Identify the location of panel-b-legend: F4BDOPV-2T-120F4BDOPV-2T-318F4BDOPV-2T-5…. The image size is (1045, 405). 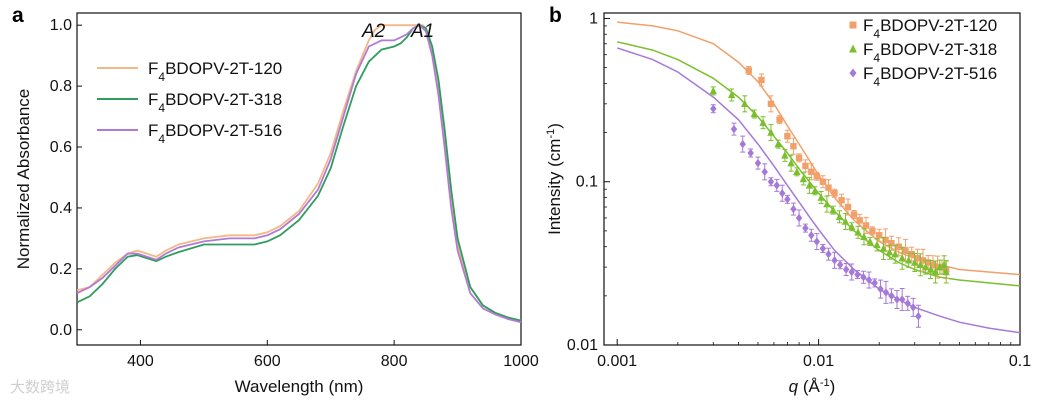
(923, 52).